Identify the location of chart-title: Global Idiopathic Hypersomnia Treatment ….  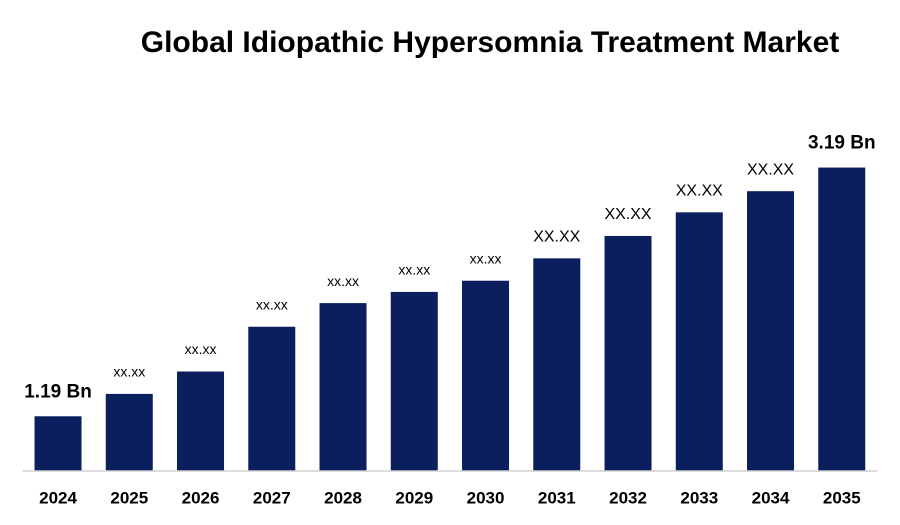
(490, 42).